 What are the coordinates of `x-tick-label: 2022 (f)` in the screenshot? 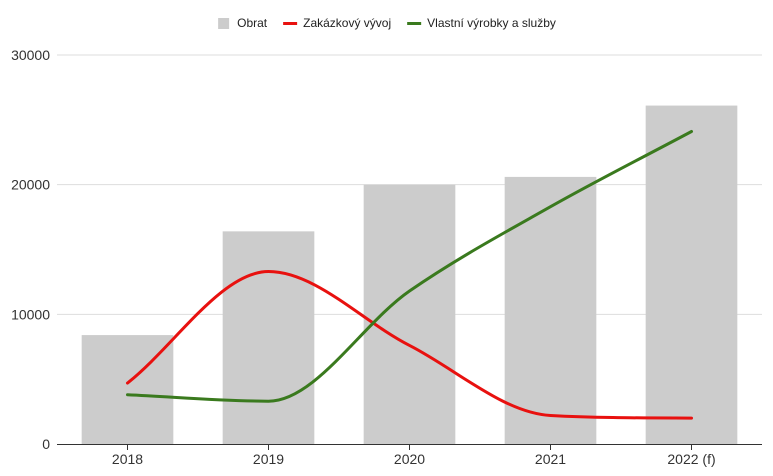 It's located at (691, 459).